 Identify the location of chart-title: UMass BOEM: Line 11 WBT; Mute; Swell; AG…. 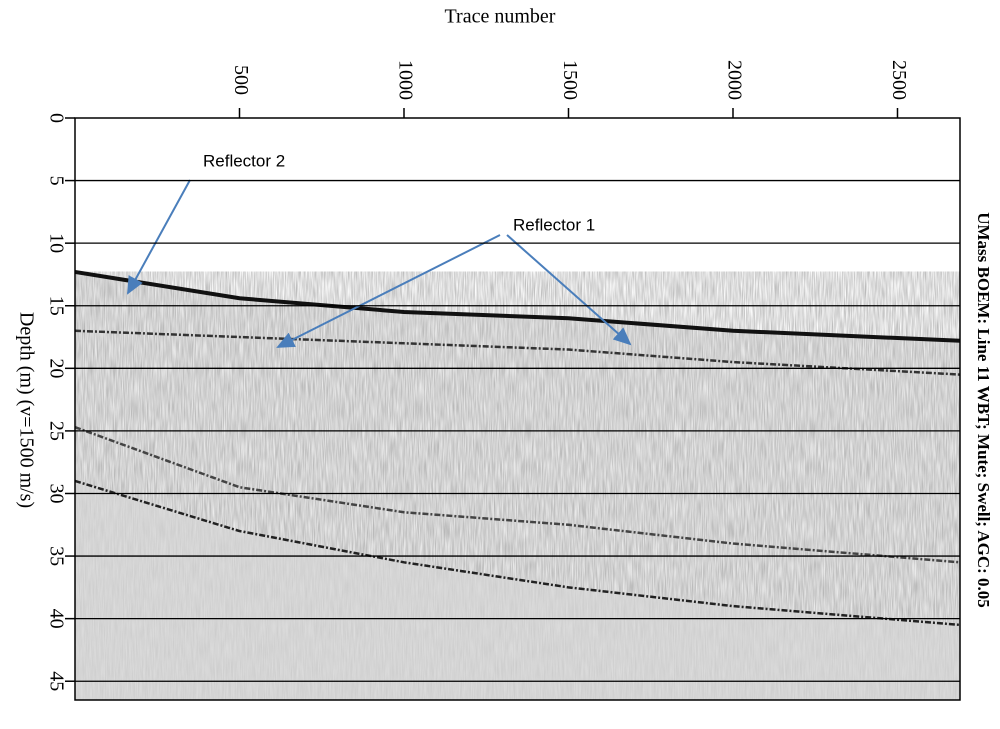
(983, 410).